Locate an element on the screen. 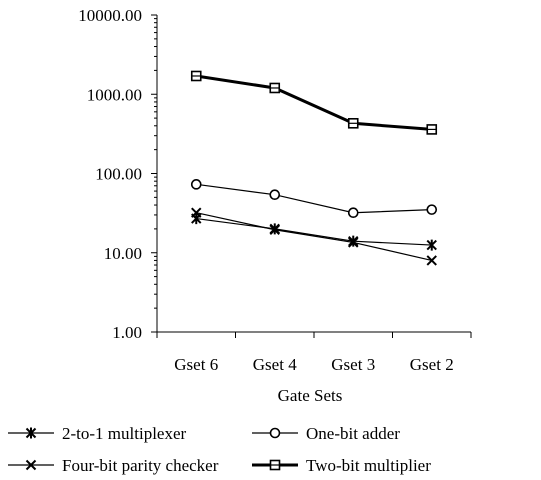 The width and height of the screenshot is (541, 480). series-2-to-1-multiplexer is located at coordinates (314, 232).